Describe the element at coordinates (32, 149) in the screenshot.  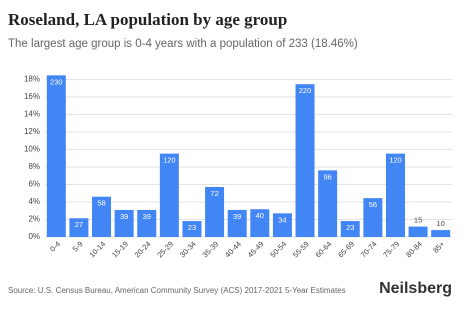
I see `y-tick-label: 10%` at that location.